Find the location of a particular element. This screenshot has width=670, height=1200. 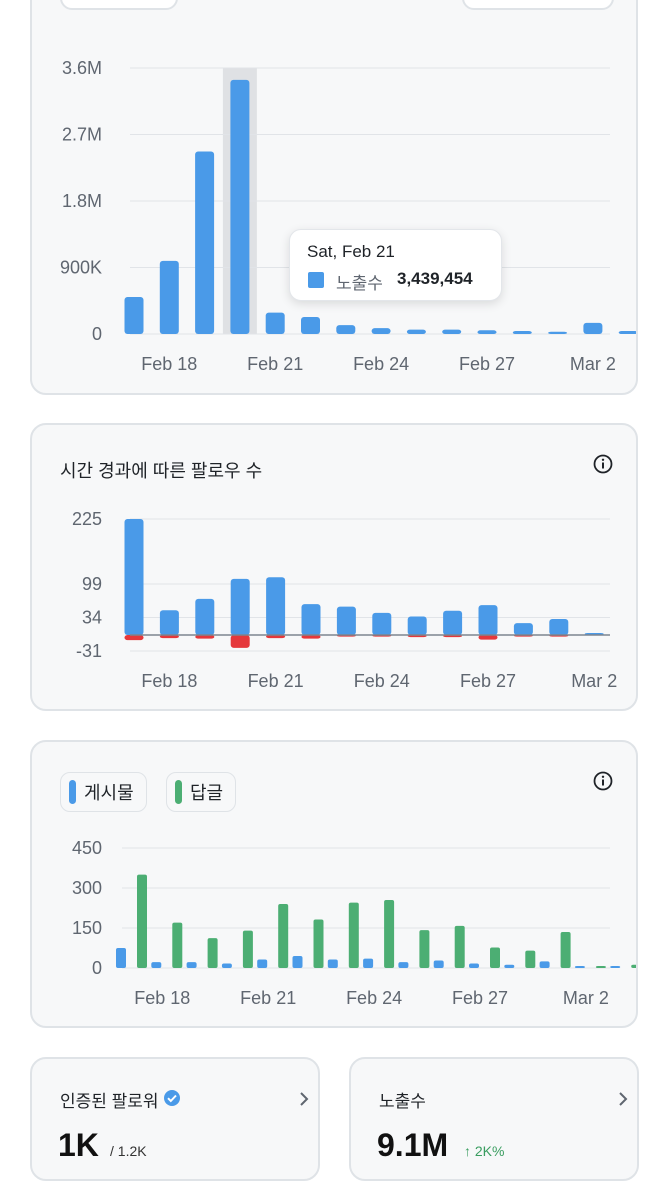

legend-replies: 답글 is located at coordinates (201, 792).